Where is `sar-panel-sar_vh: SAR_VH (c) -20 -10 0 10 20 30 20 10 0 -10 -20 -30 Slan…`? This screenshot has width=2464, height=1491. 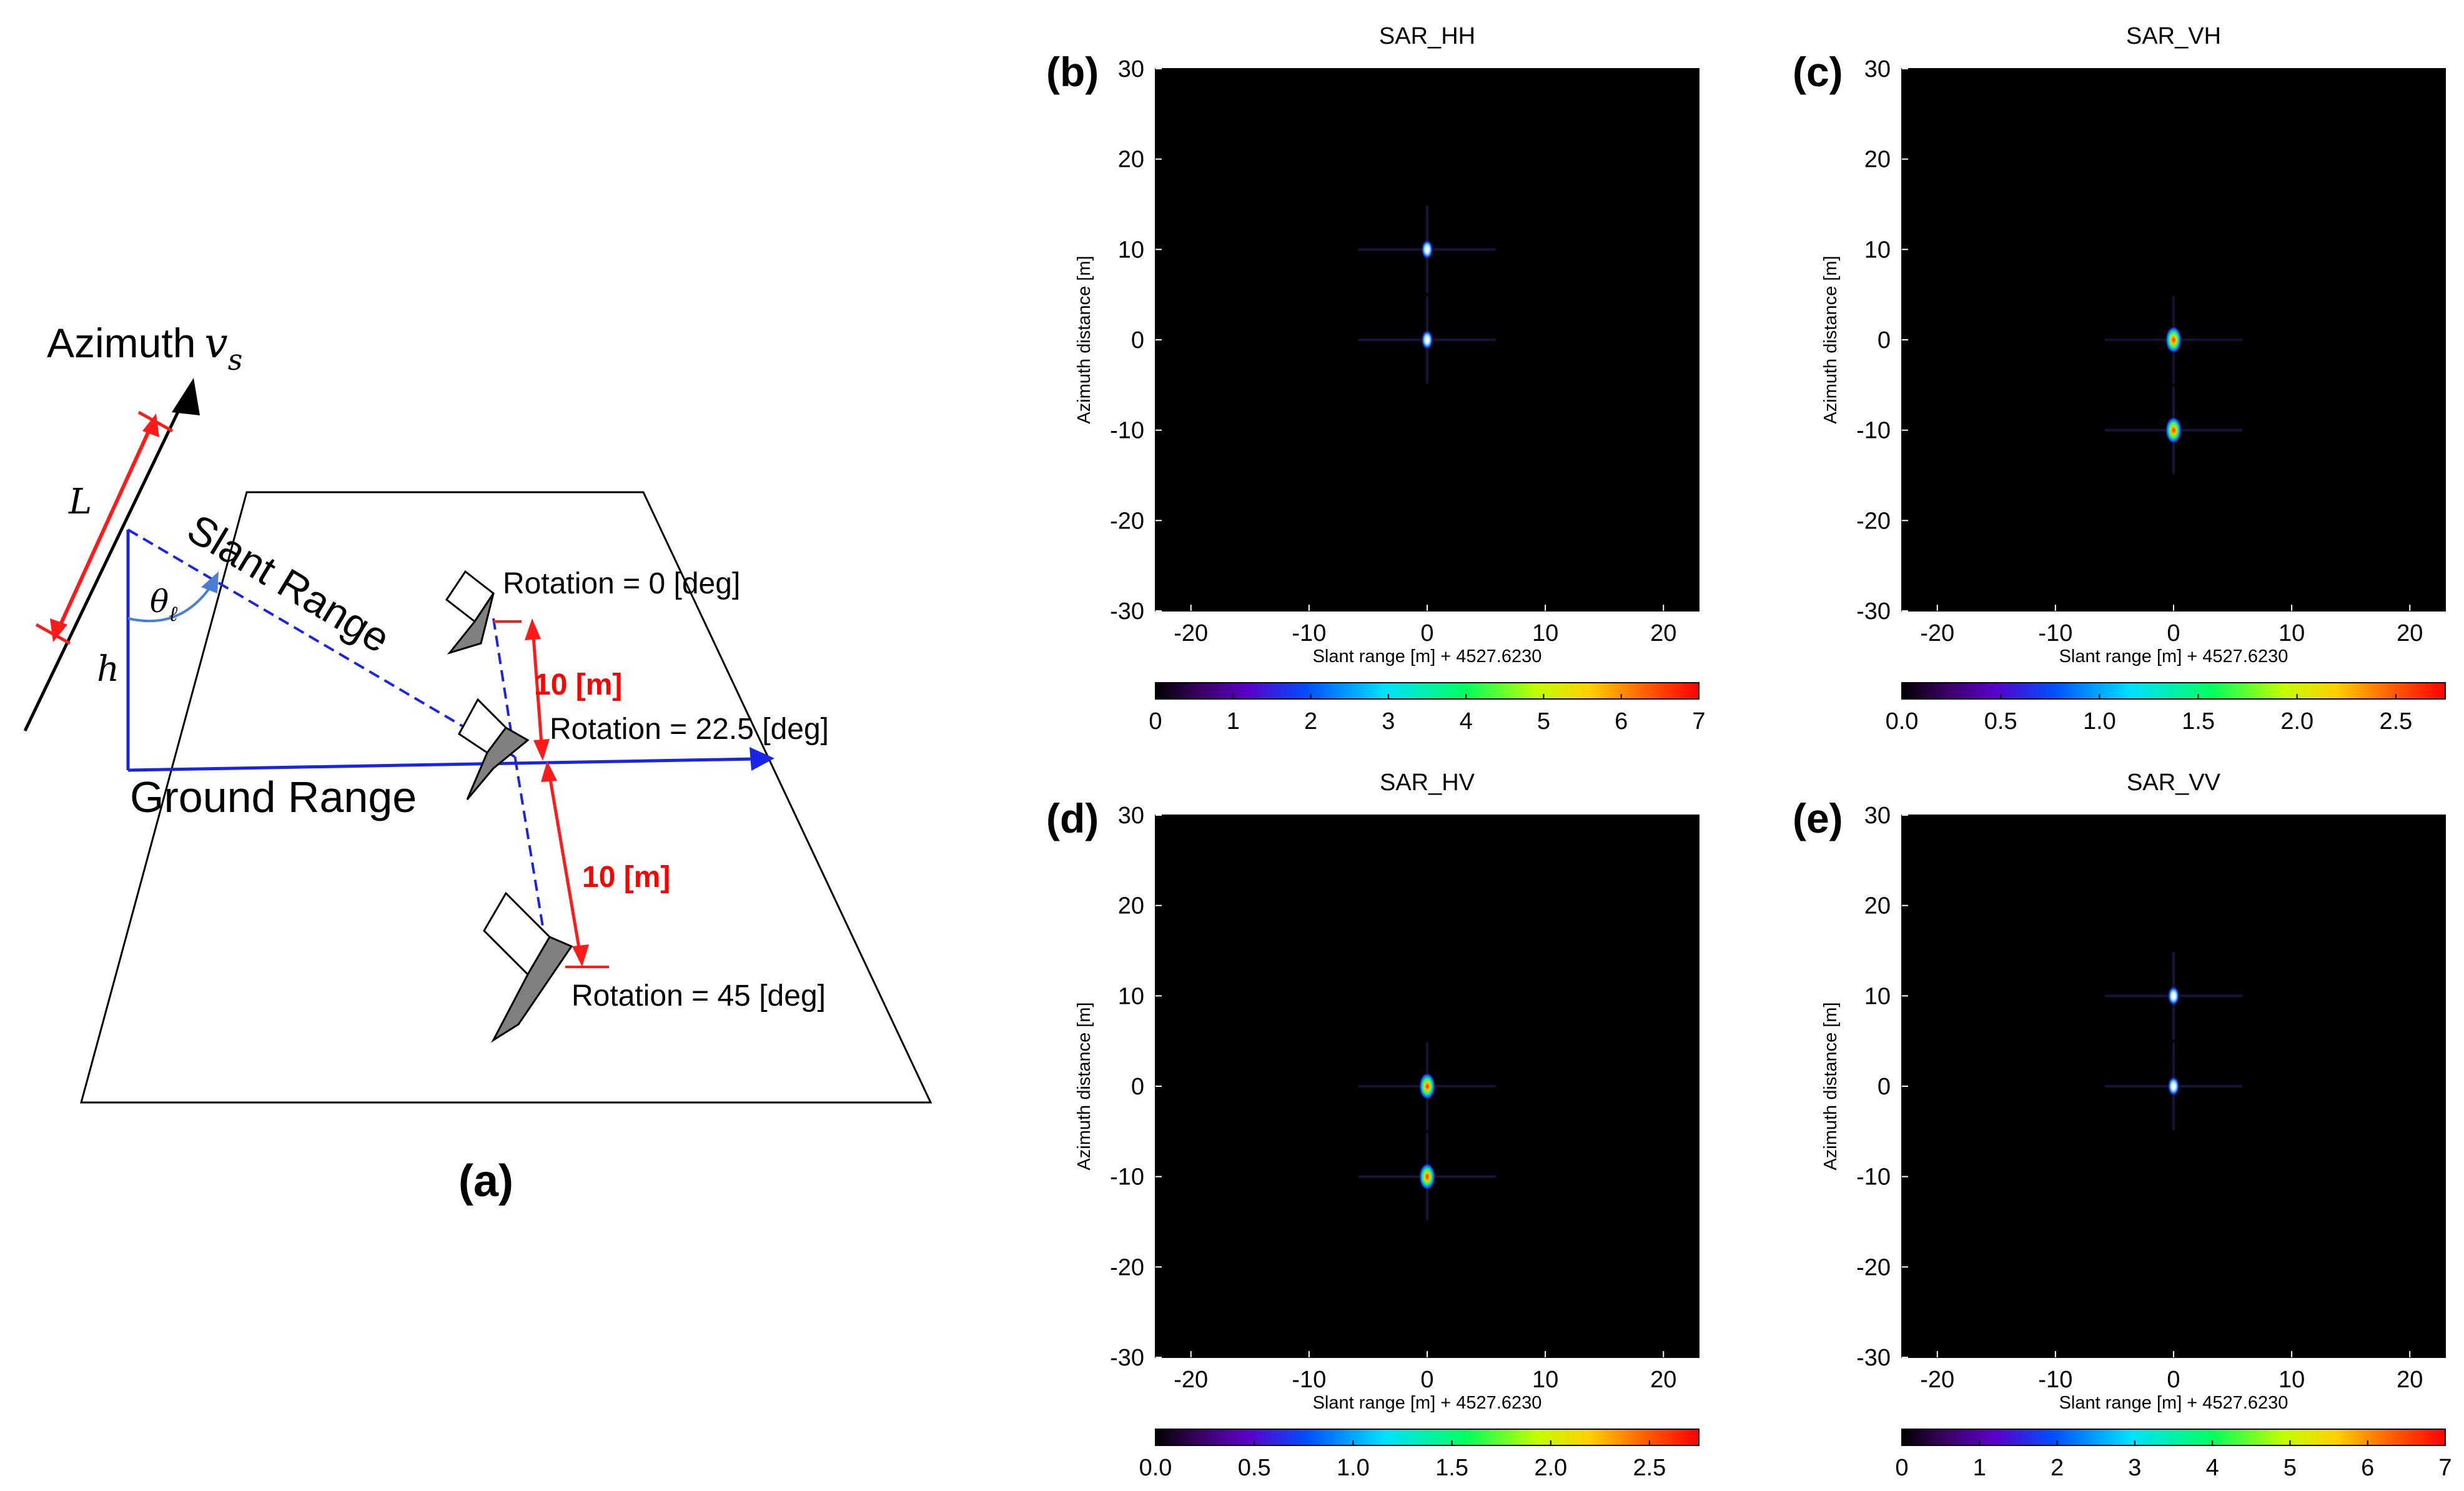 sar-panel-sar_vh: SAR_VH (c) -20 -10 0 10 20 30 20 10 0 -10 -20 -30 Slan… is located at coordinates (2119, 379).